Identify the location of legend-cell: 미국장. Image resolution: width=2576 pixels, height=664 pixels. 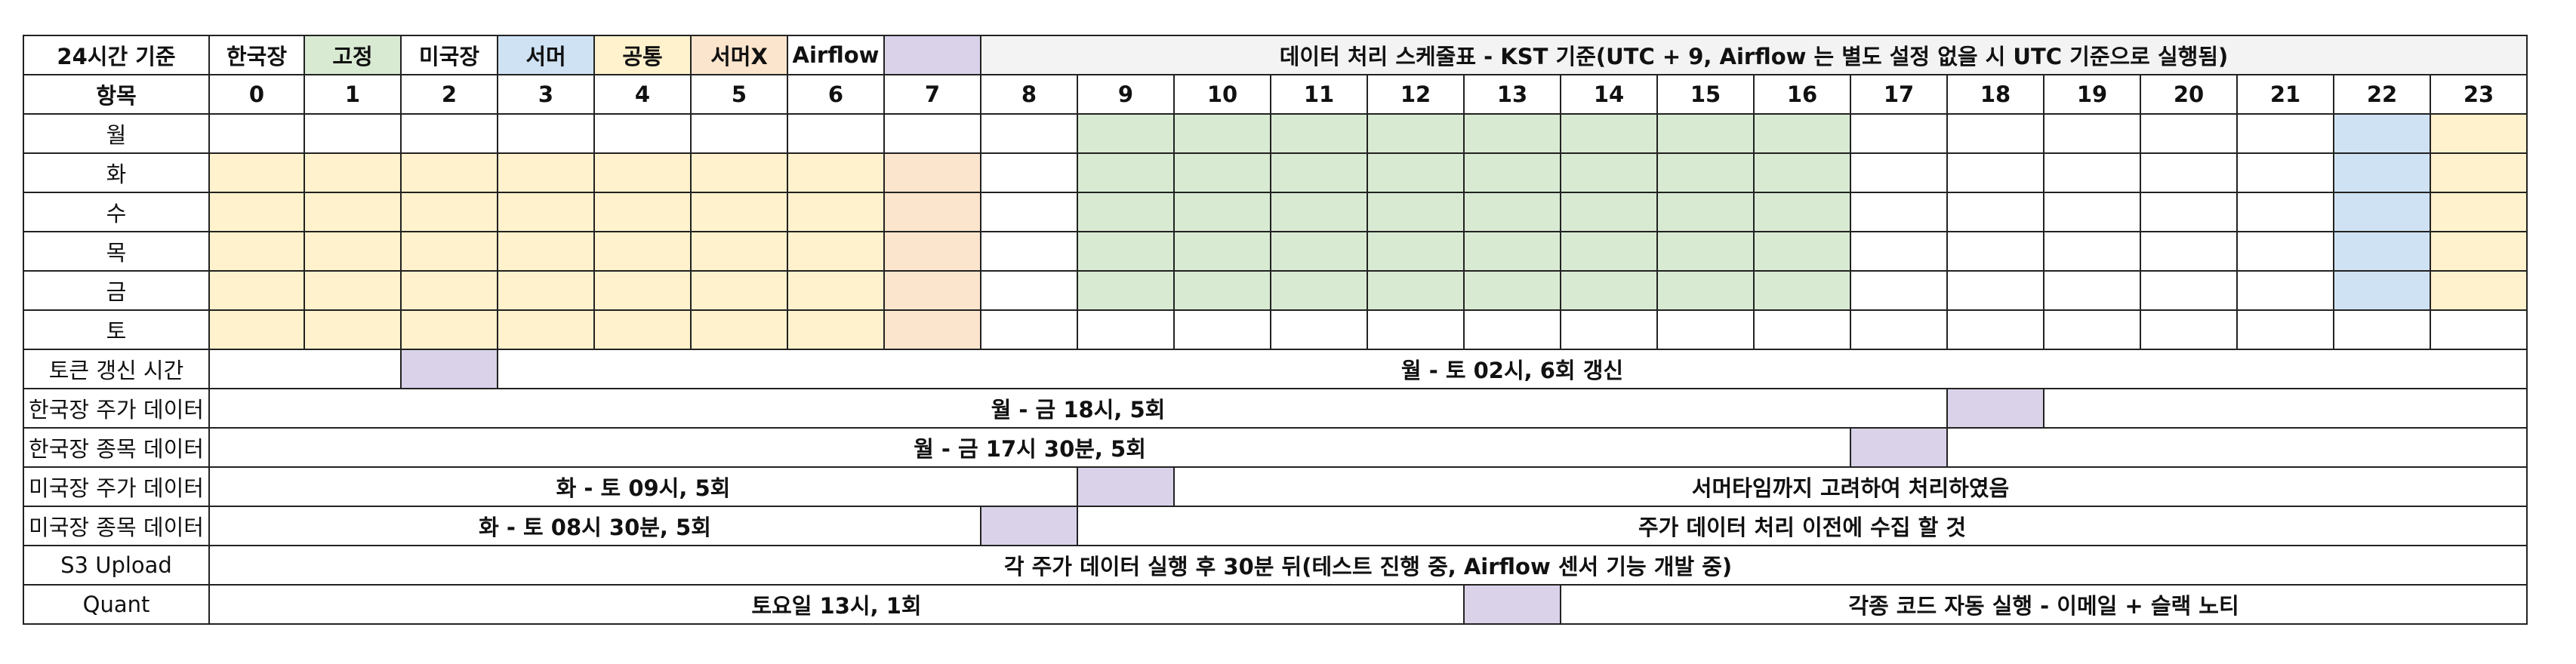
(449, 55).